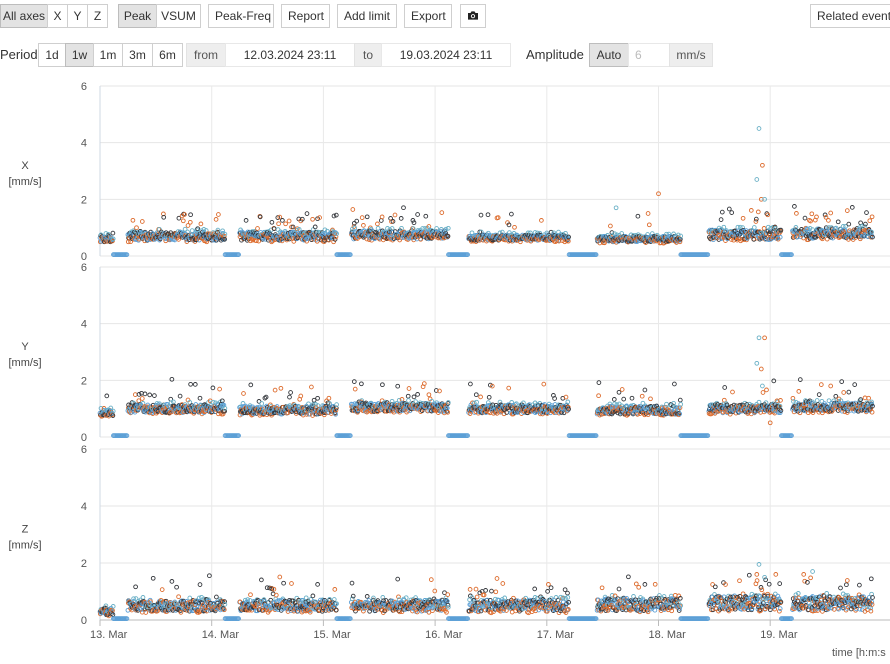 The height and width of the screenshot is (664, 890). I want to click on from-date-input: 12.03.2024 23:11, so click(290, 55).